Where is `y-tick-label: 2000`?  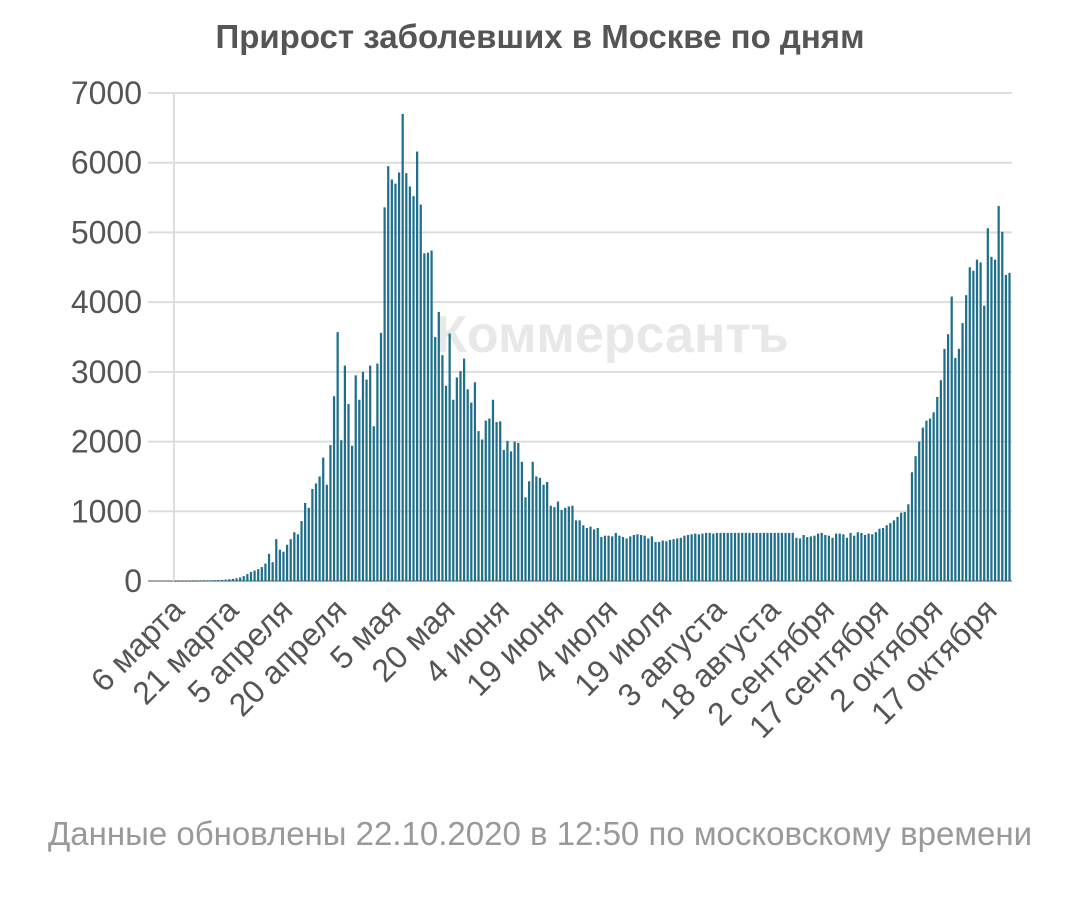 y-tick-label: 2000 is located at coordinates (106, 442).